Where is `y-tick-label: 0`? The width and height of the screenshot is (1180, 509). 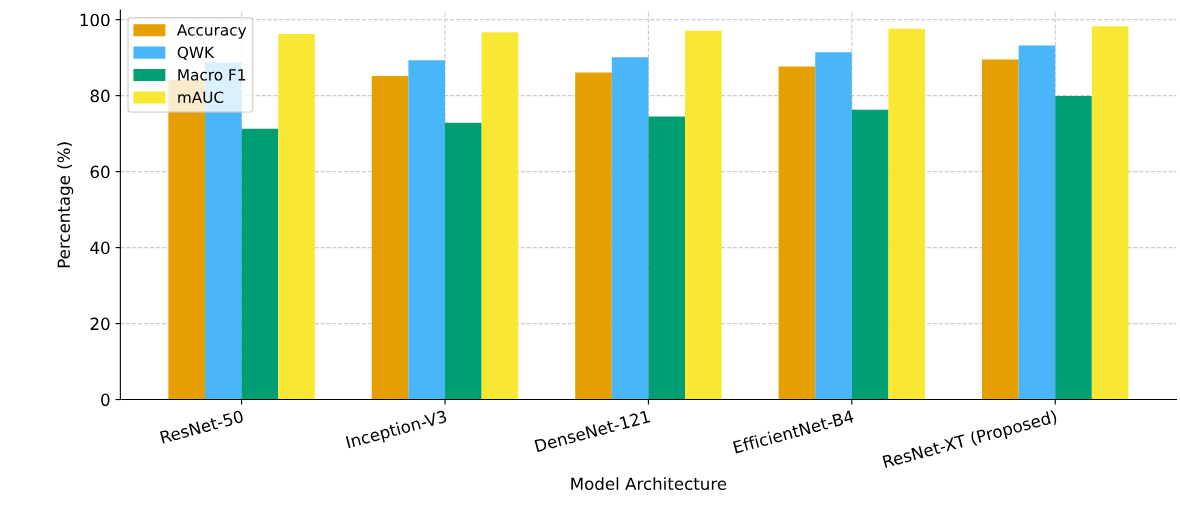 y-tick-label: 0 is located at coordinates (105, 400).